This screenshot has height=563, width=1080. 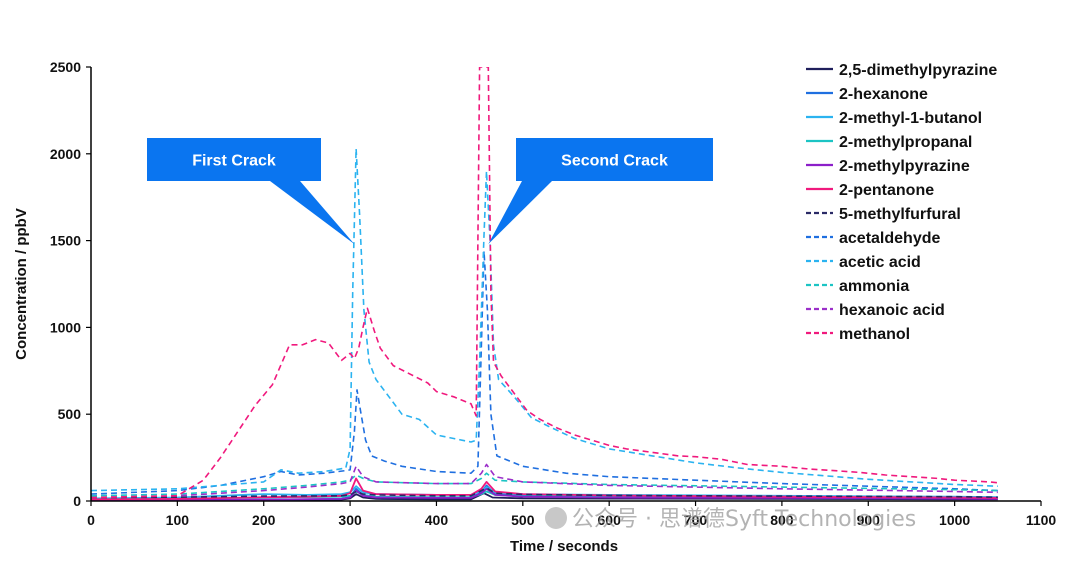 What do you see at coordinates (564, 546) in the screenshot?
I see `x-axis-title: Time / seconds` at bounding box center [564, 546].